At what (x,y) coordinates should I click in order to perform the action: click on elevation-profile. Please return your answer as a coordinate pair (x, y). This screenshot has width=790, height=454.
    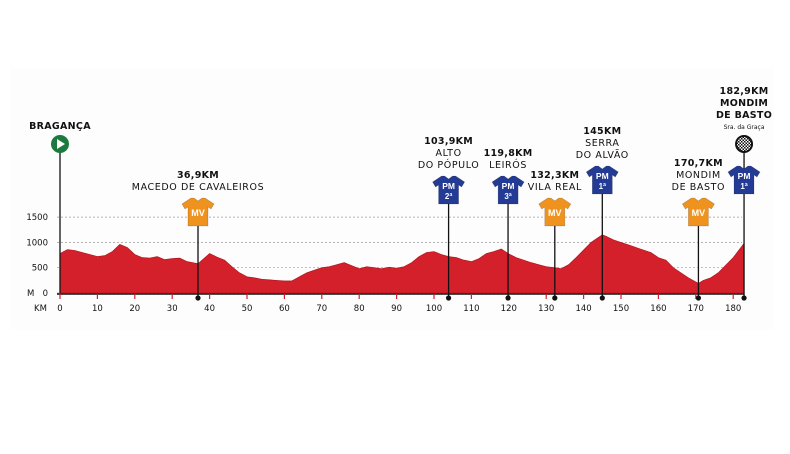
    Looking at the image, I should click on (402, 264).